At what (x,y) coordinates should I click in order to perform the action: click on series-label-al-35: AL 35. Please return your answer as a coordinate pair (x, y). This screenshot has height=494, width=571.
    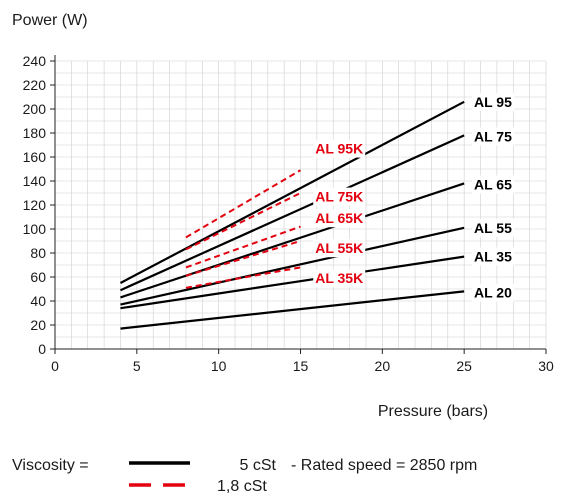
    Looking at the image, I should click on (493, 257).